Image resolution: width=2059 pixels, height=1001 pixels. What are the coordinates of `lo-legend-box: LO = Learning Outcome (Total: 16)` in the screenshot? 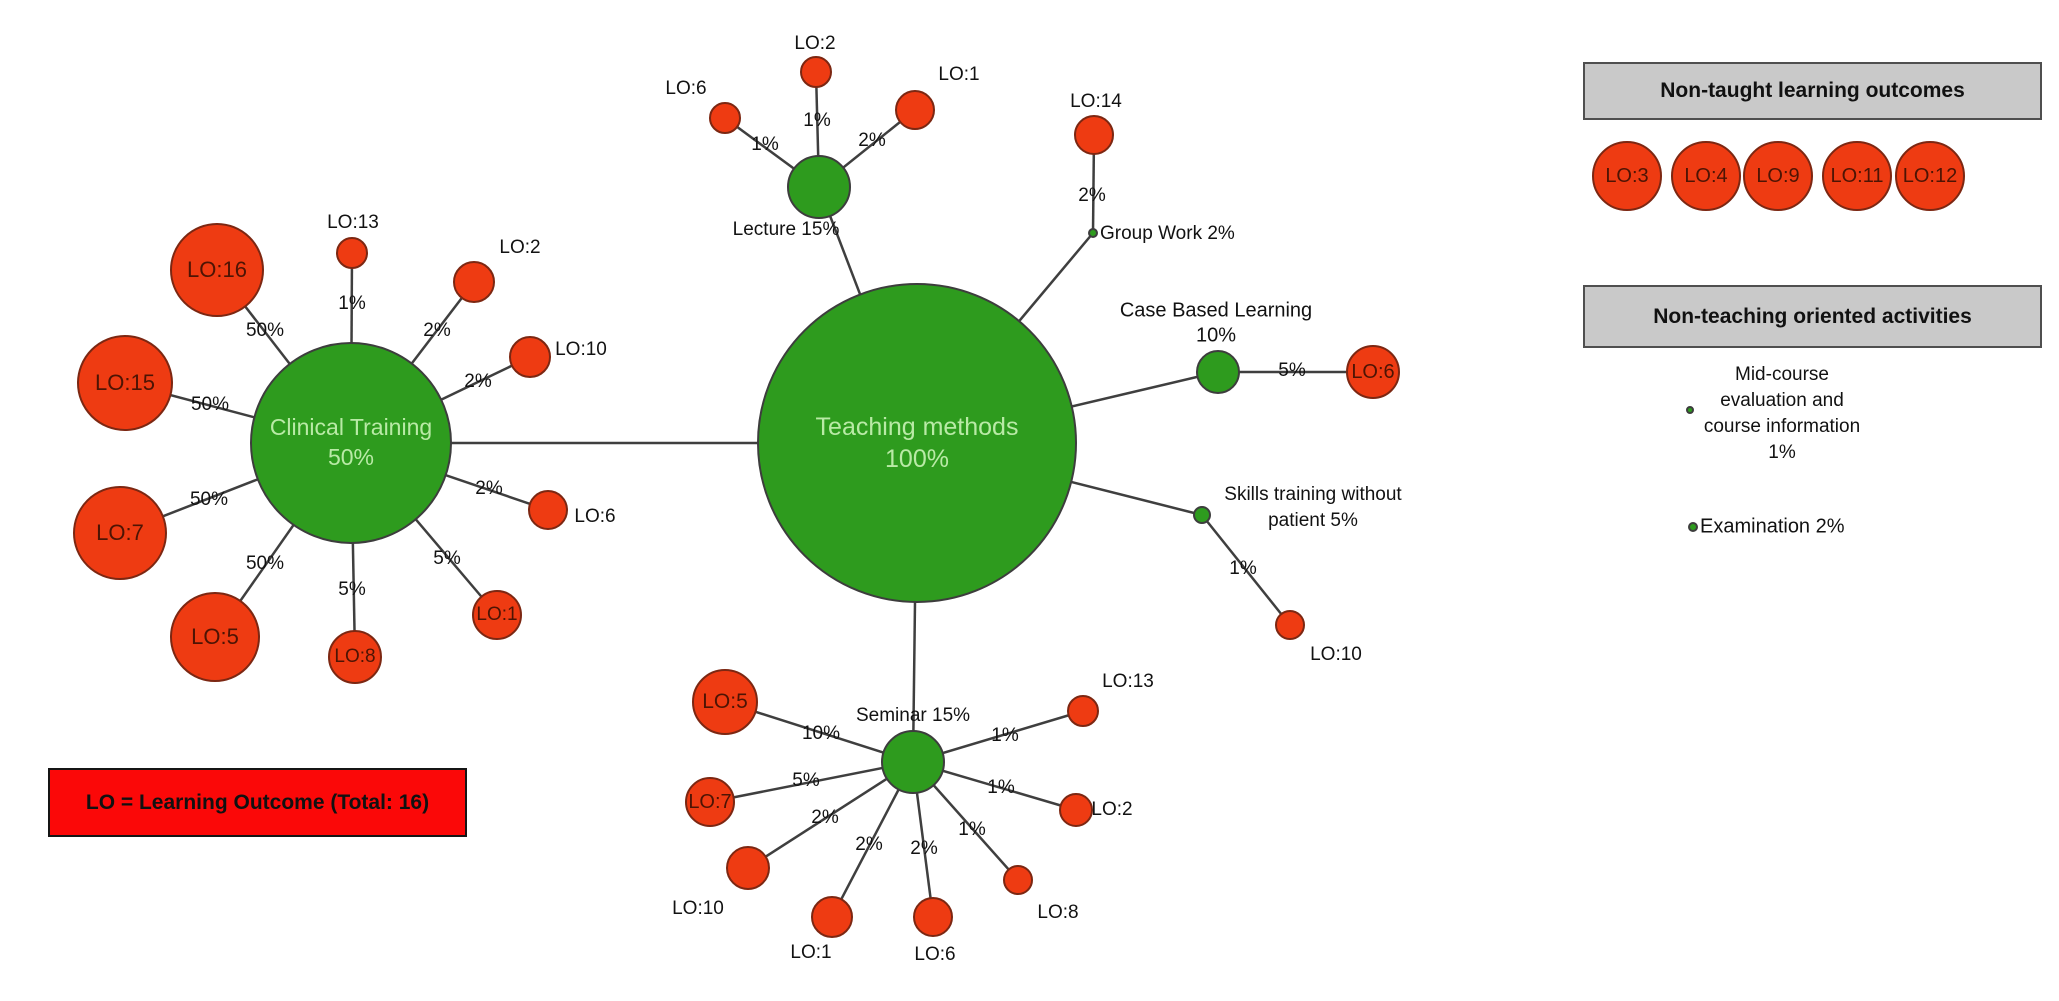 It's located at (257, 802).